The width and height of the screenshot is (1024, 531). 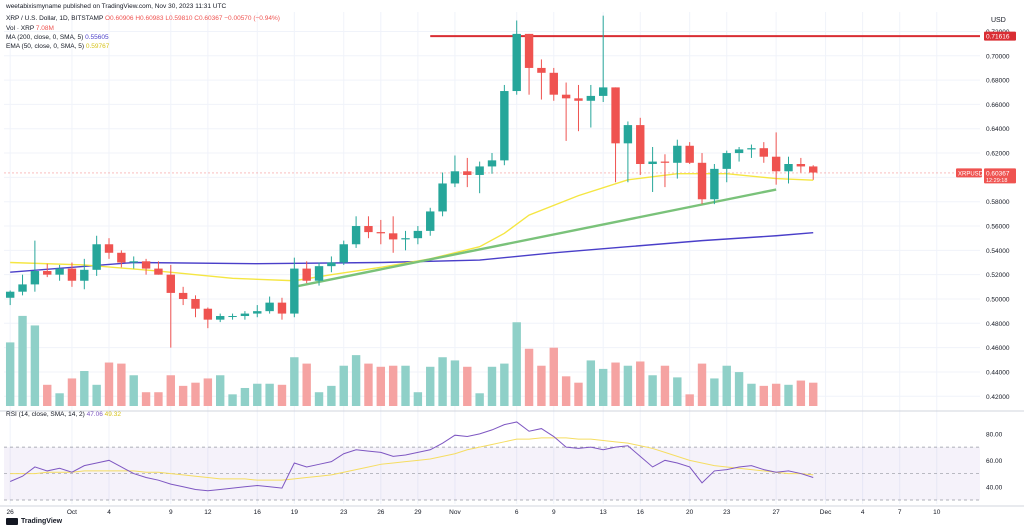 What do you see at coordinates (63, 414) in the screenshot?
I see `rsi-legend: RSI (14, close, SMA, 14, 2) 47.06 49.32` at bounding box center [63, 414].